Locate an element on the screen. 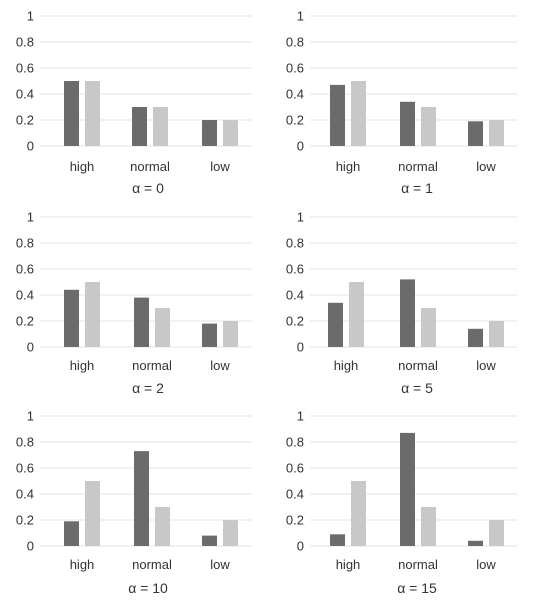 The height and width of the screenshot is (608, 533). chart-panel-4: 0 0.2 0.4 0.6 0.8 1 high normal low α = 10 is located at coordinates (134, 502).